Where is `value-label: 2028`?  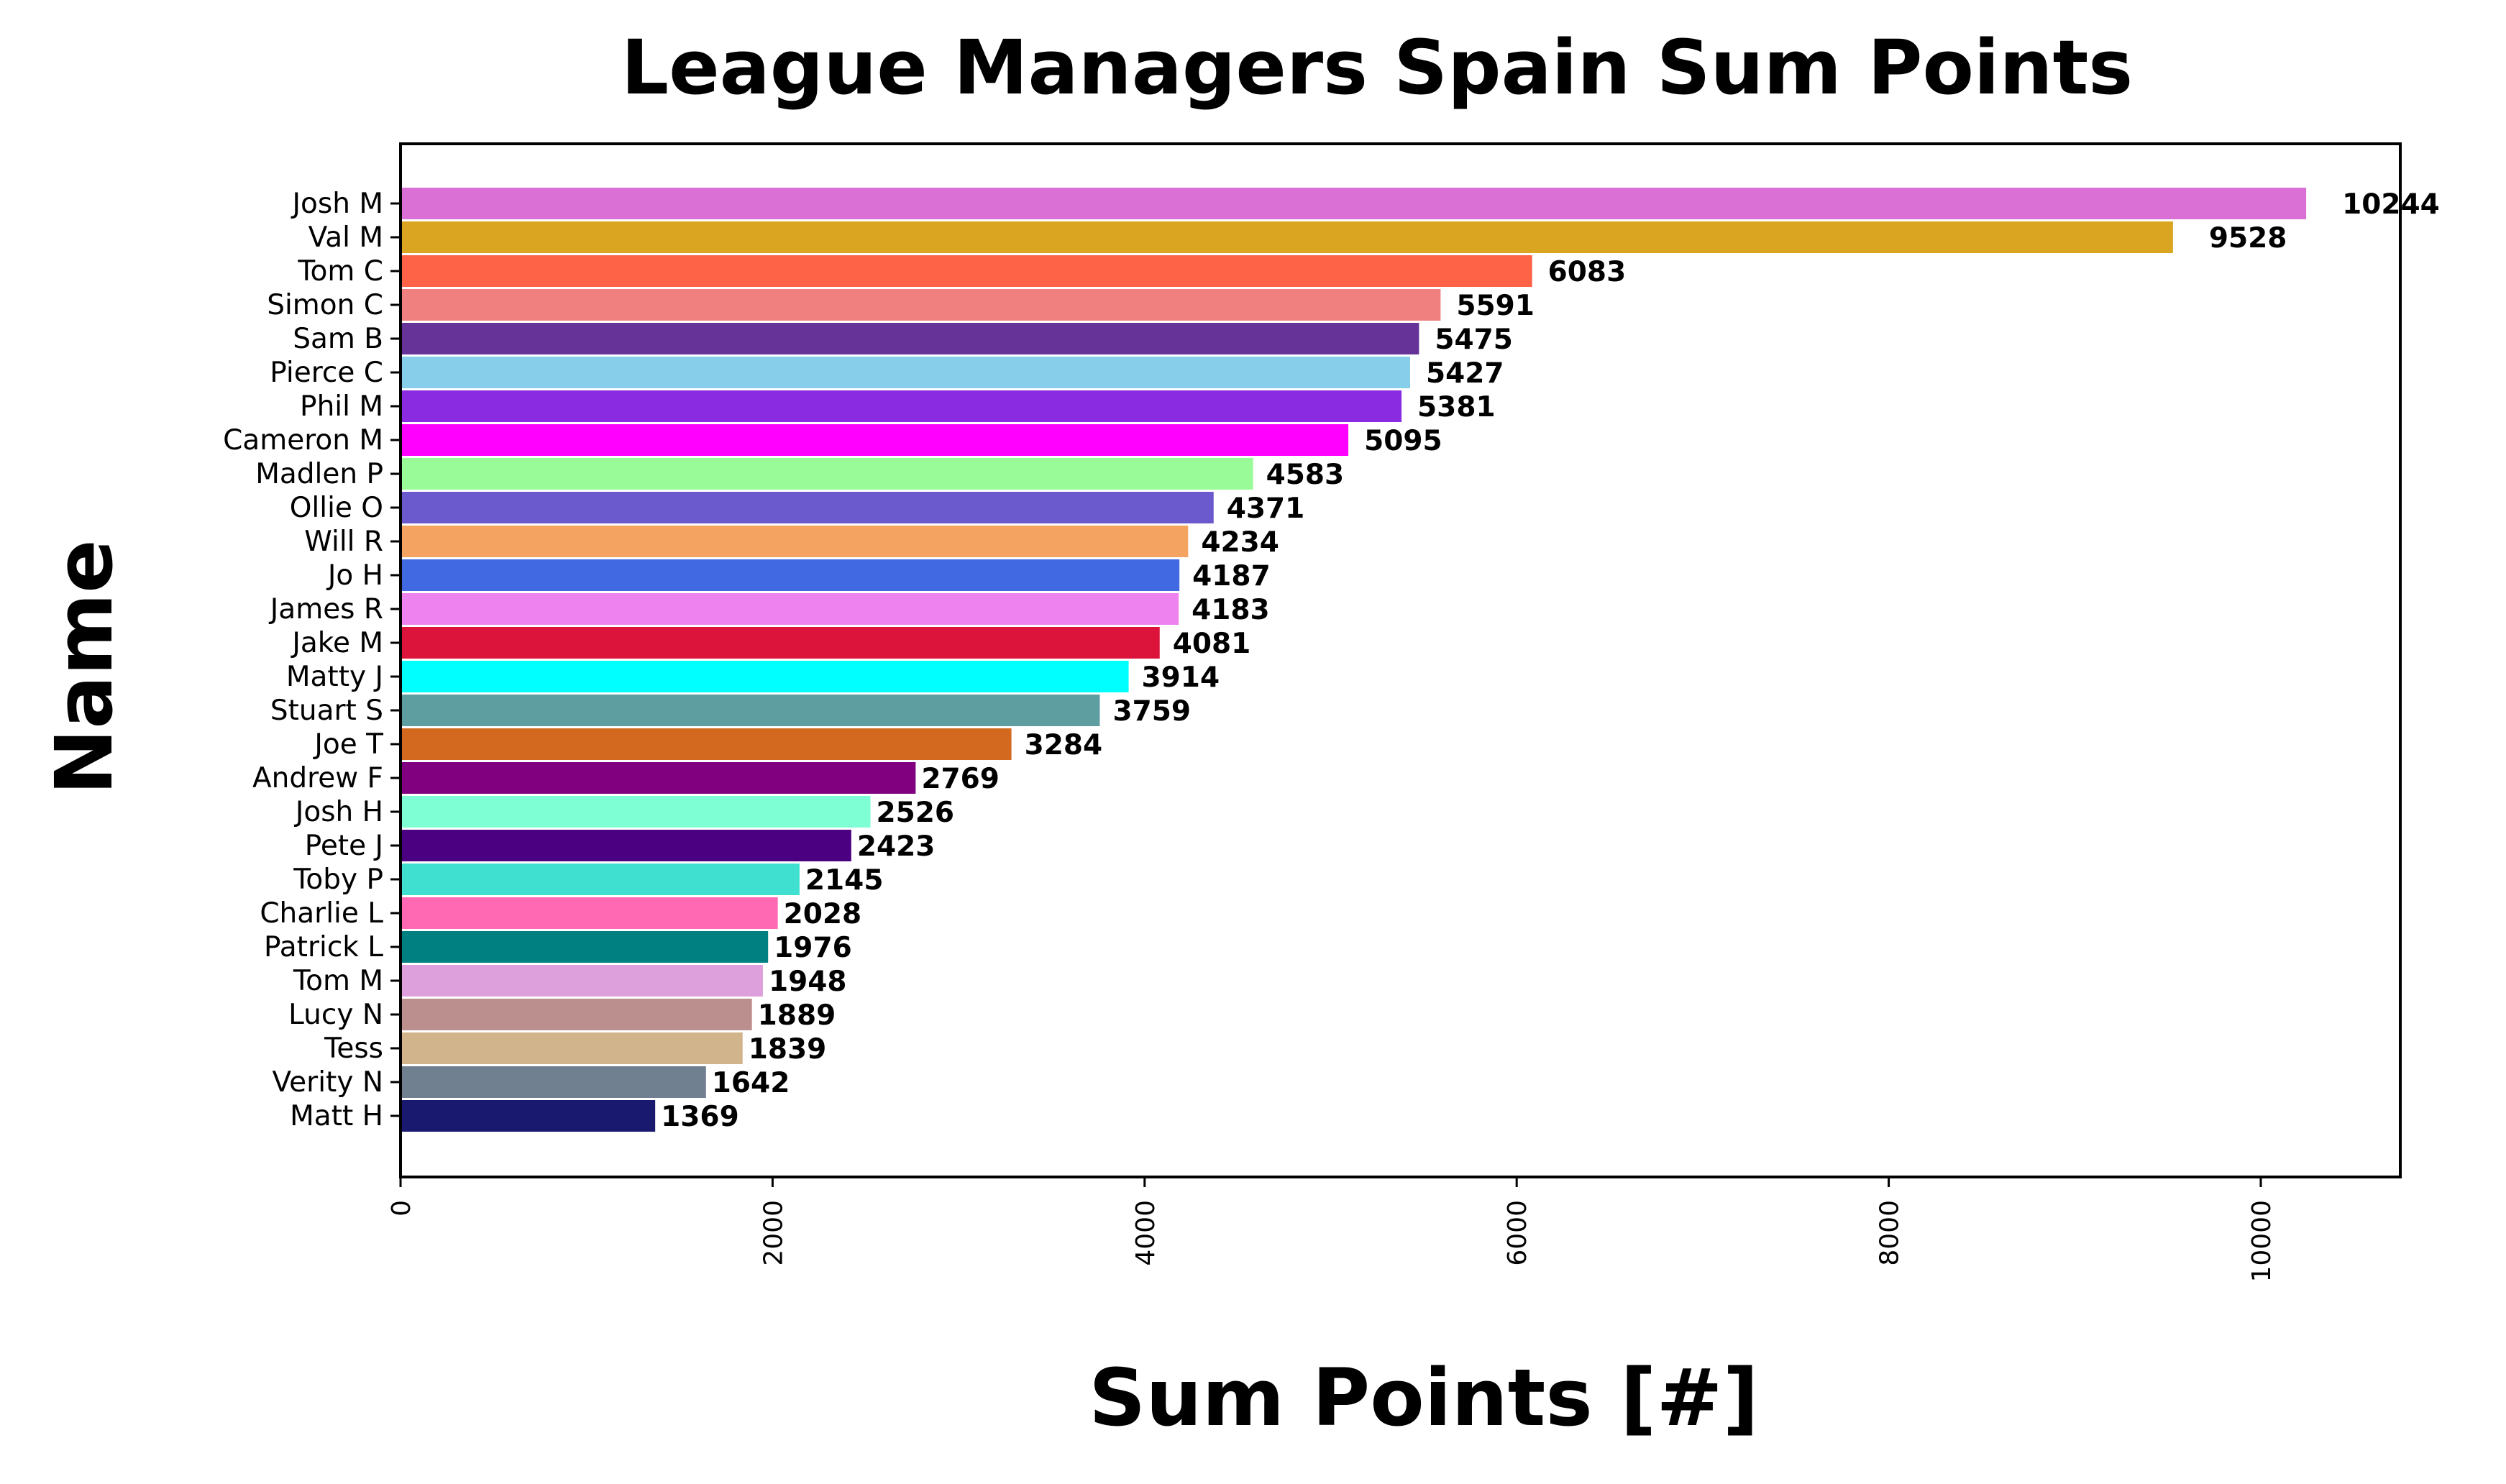
value-label: 2028 is located at coordinates (823, 914).